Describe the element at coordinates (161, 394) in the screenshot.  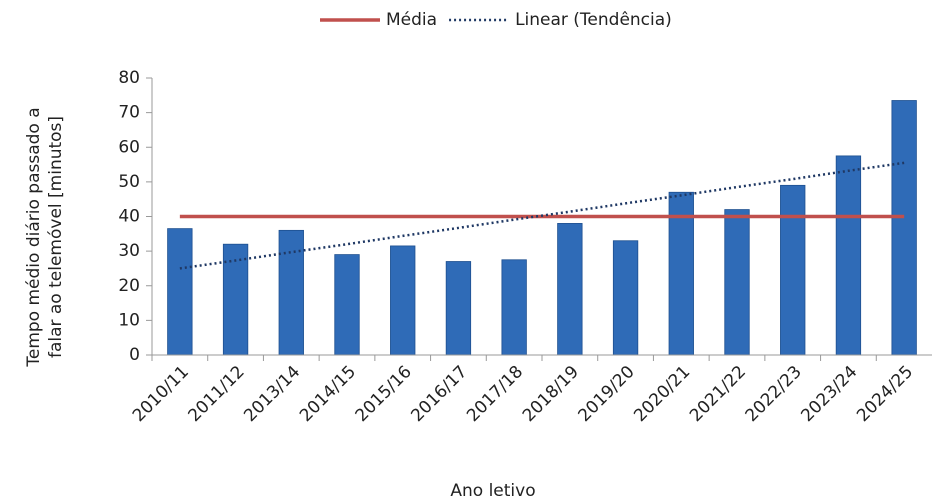
I see `x-tick-label: 2010/11` at that location.